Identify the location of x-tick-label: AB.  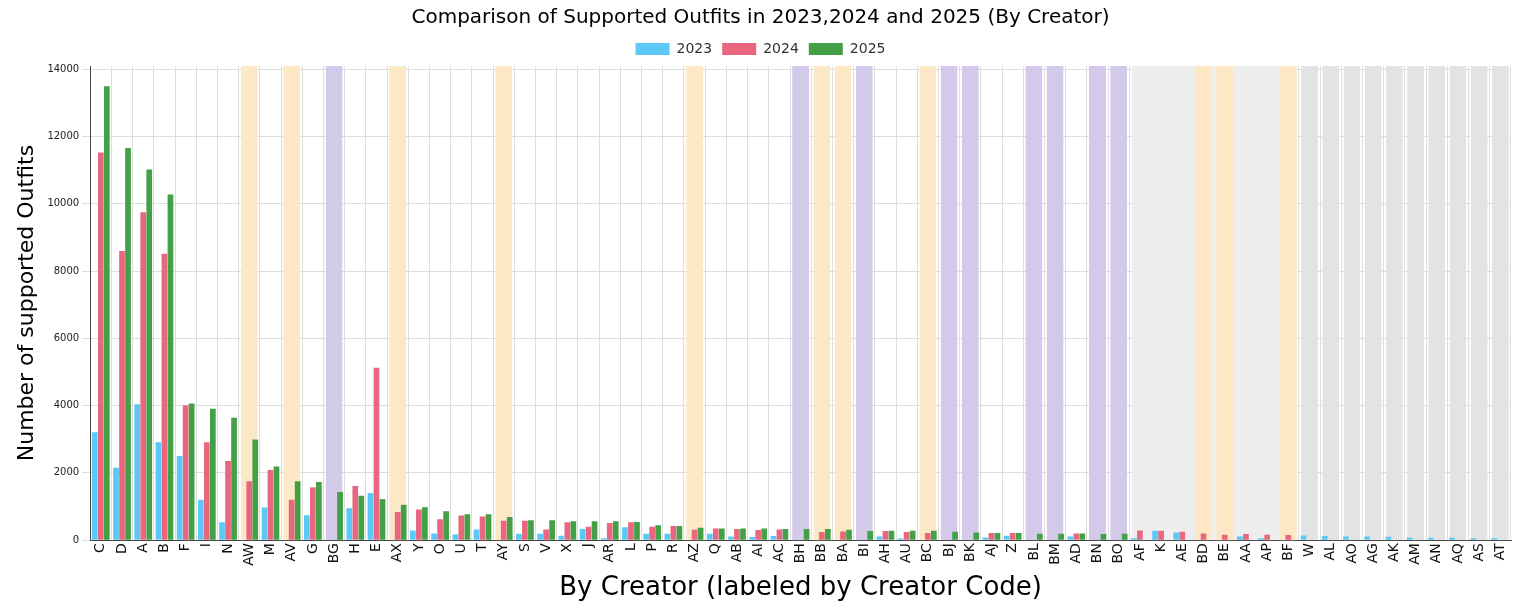
(735, 553).